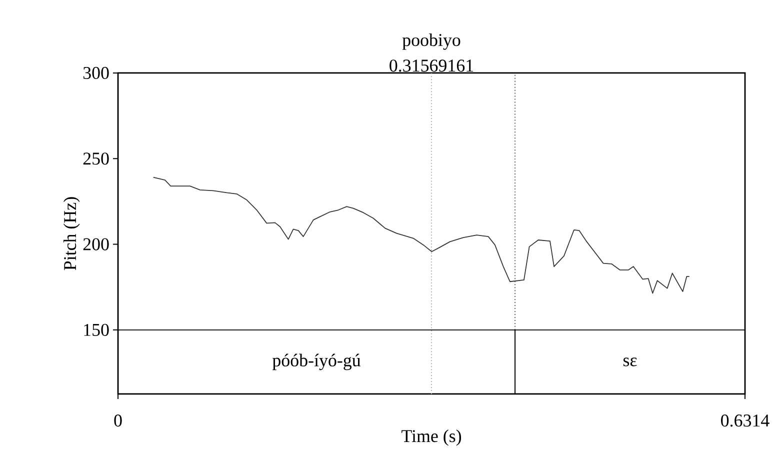  Describe the element at coordinates (71, 233) in the screenshot. I see `y-axis-title: Pitch (Hz)` at that location.